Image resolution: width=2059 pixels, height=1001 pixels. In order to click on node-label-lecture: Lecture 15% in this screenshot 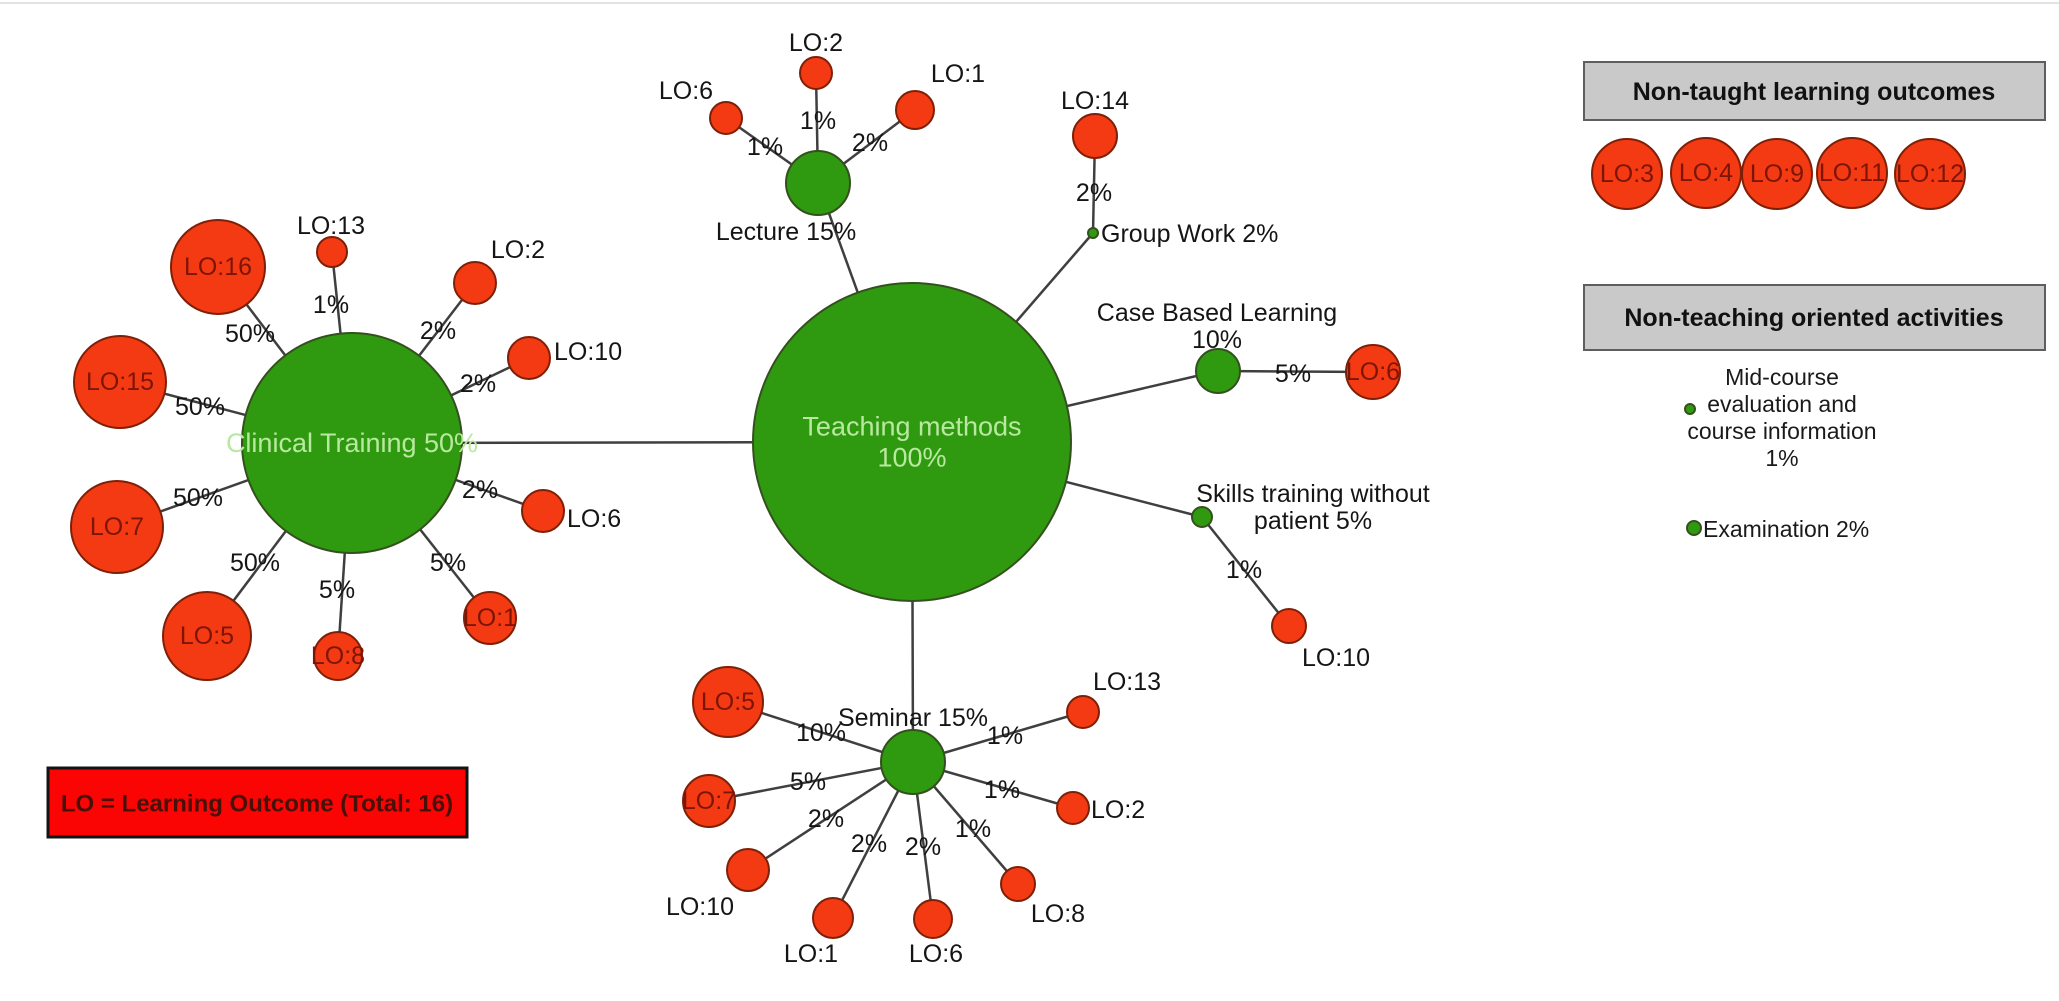, I will do `click(786, 232)`.